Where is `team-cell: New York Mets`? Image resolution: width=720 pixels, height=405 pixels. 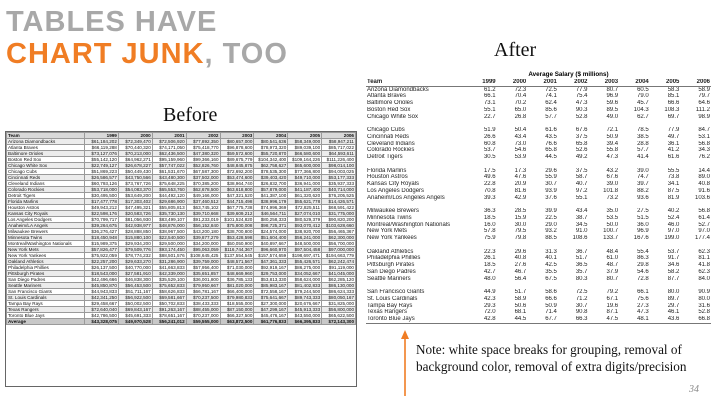 team-cell: New York Mets is located at coordinates (387, 231).